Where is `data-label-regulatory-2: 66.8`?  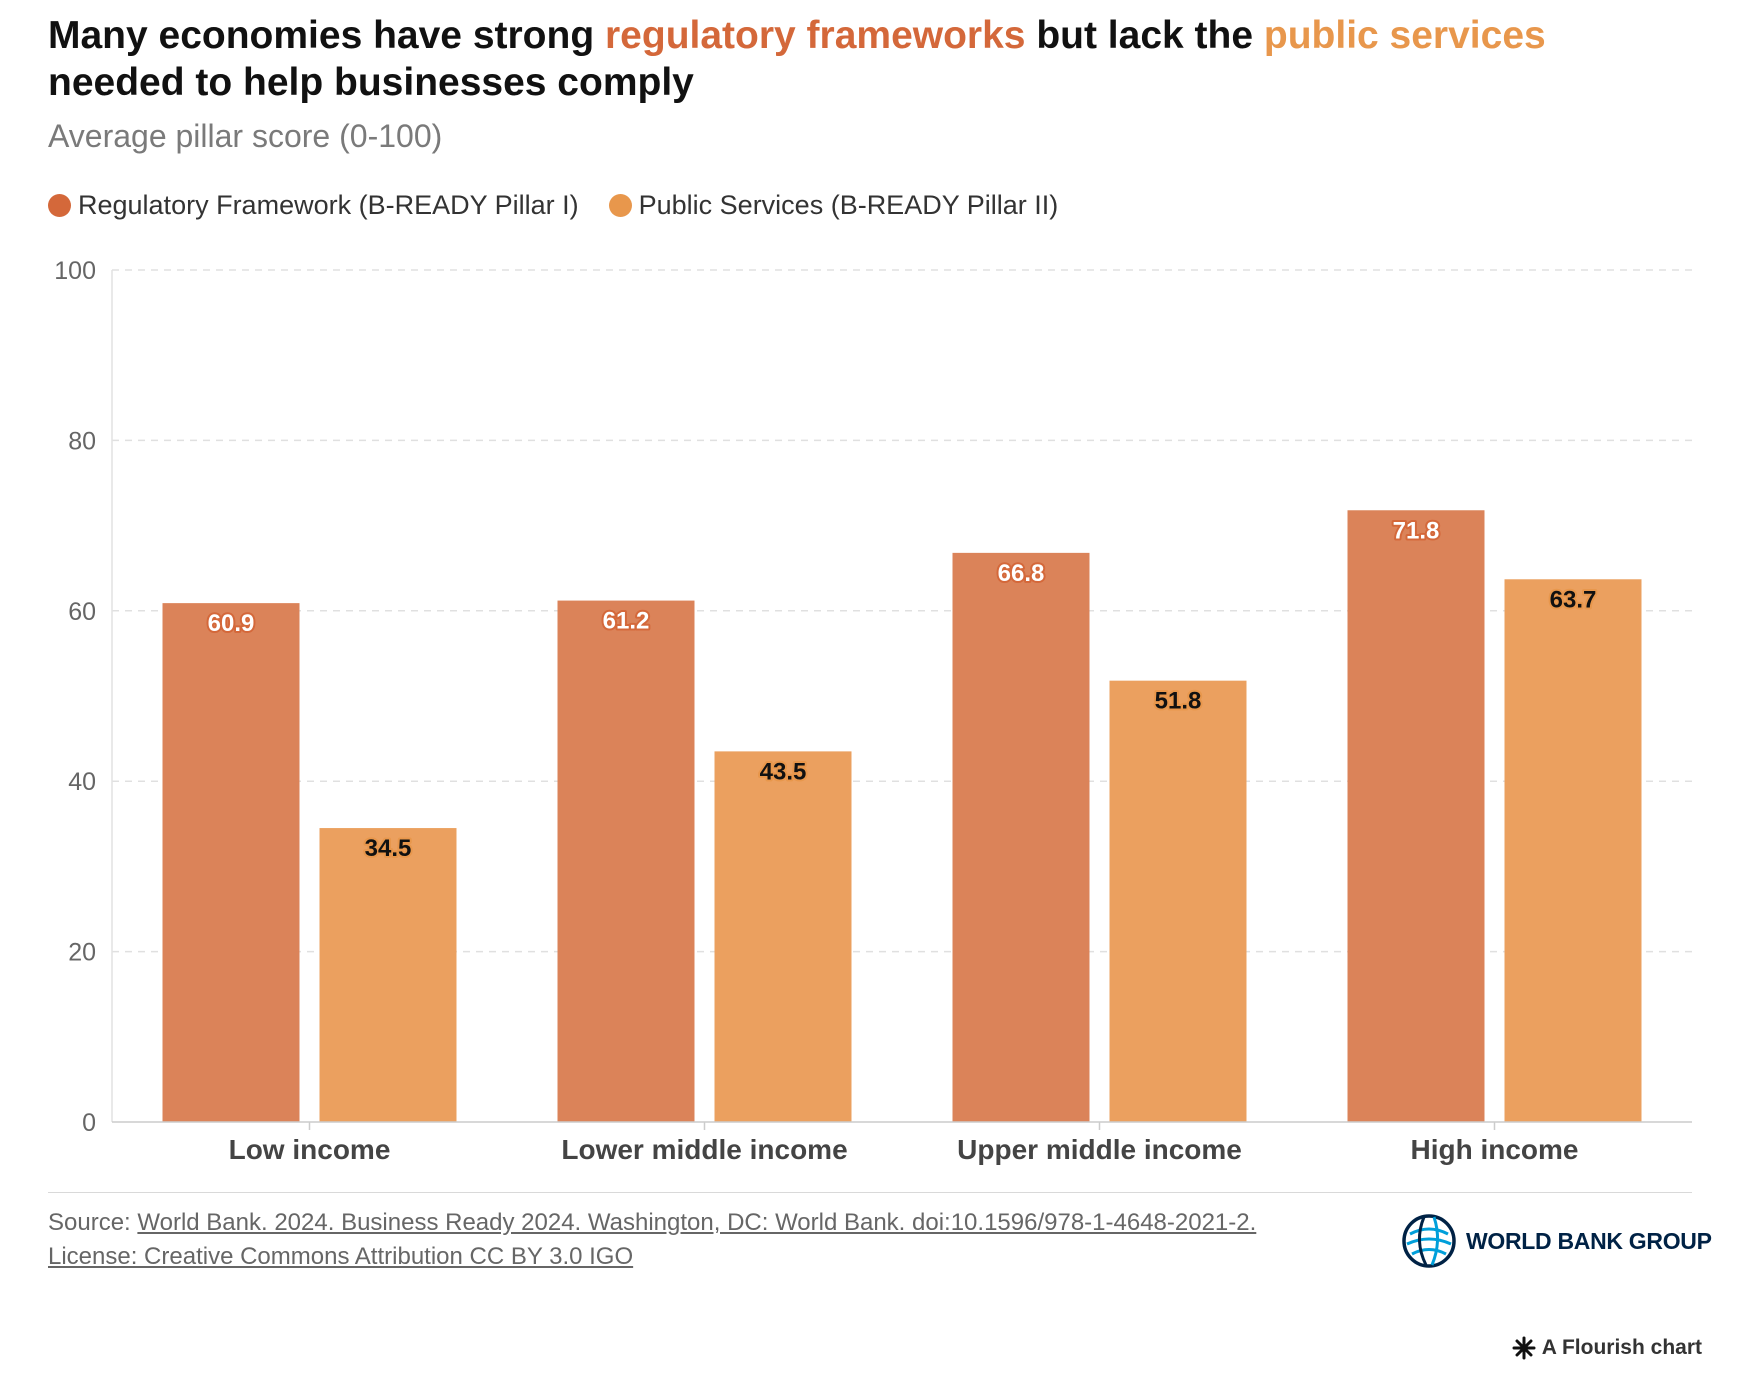
data-label-regulatory-2: 66.8 is located at coordinates (1021, 573).